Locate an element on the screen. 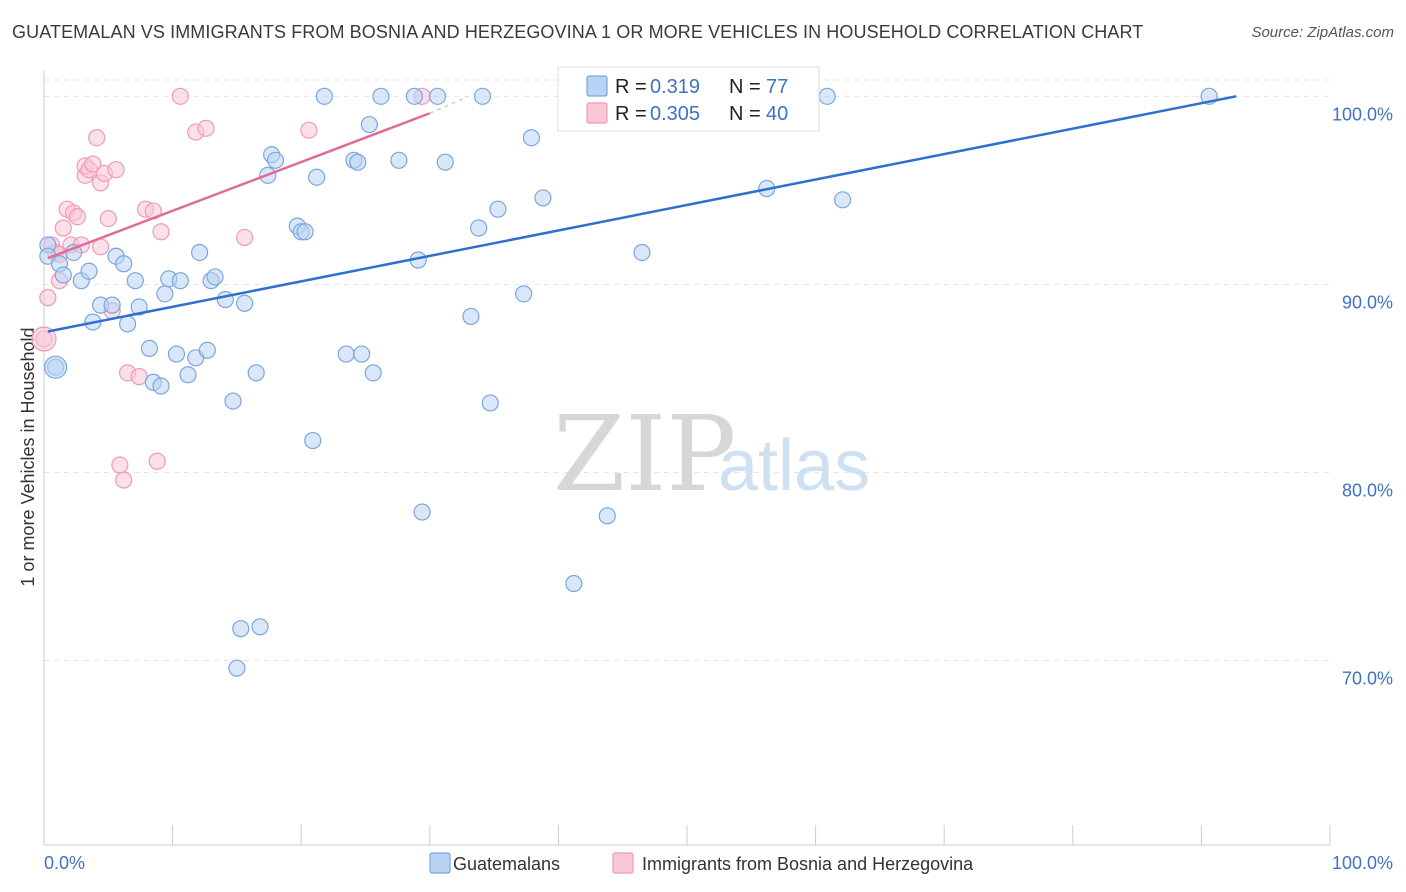  watermark: ZIP atlas is located at coordinates (711, 454).